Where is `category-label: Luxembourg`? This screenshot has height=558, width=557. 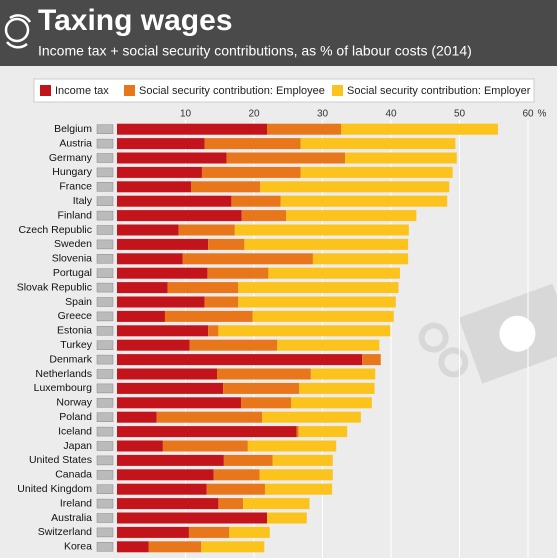 category-label: Luxembourg is located at coordinates (63, 388).